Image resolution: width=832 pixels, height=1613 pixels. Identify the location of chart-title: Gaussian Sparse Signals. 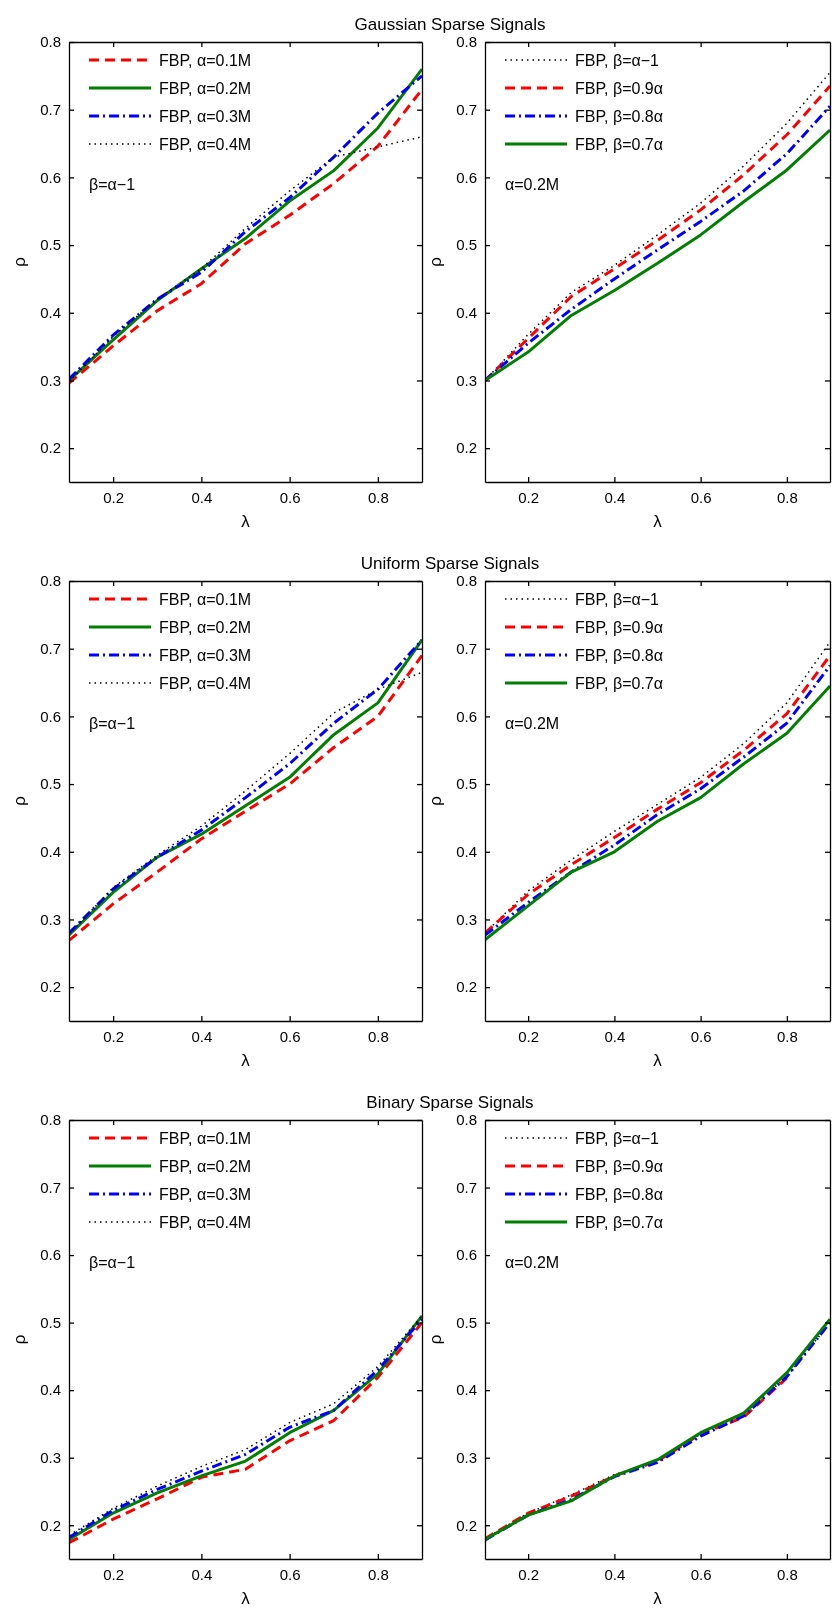
(450, 24).